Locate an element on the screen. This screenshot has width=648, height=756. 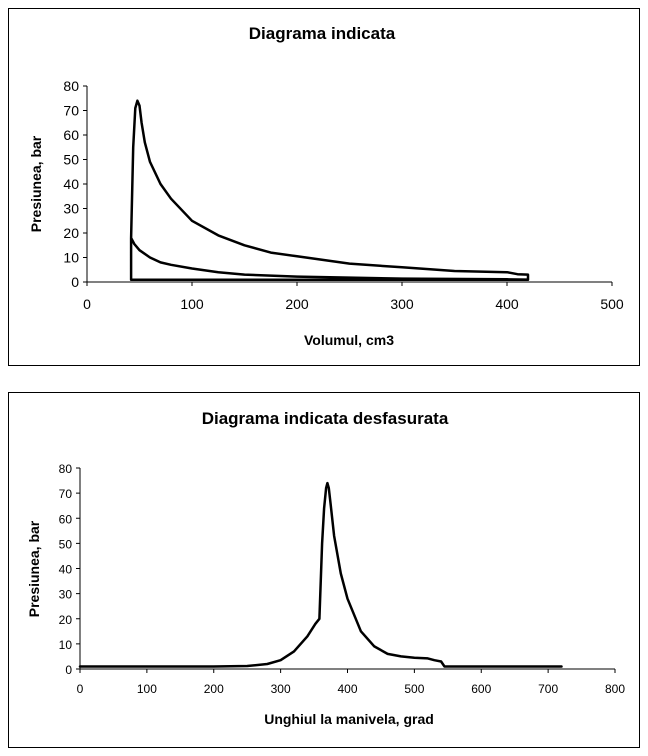
x-tick-label: 800 is located at coordinates (615, 689).